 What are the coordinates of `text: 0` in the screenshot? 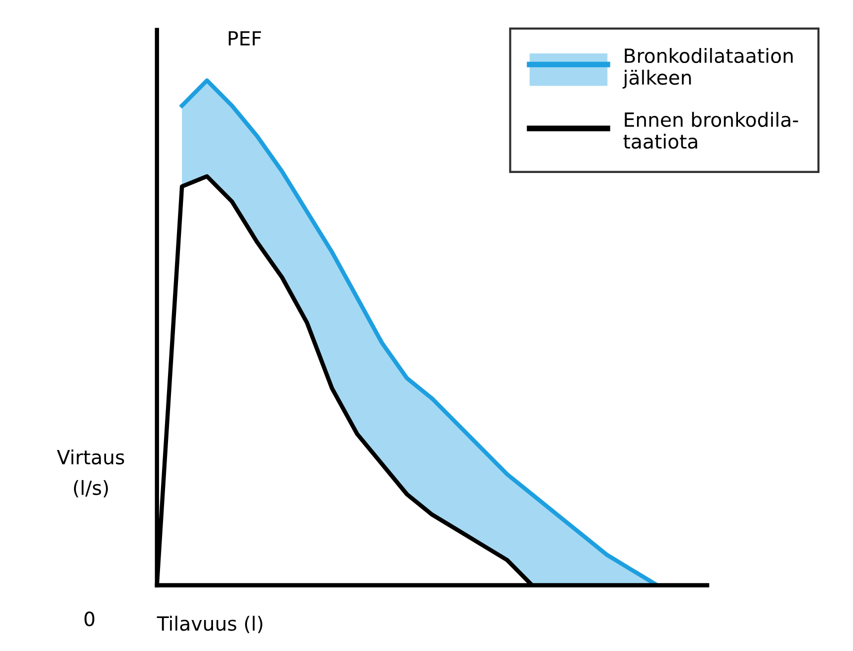 It's located at (89, 619).